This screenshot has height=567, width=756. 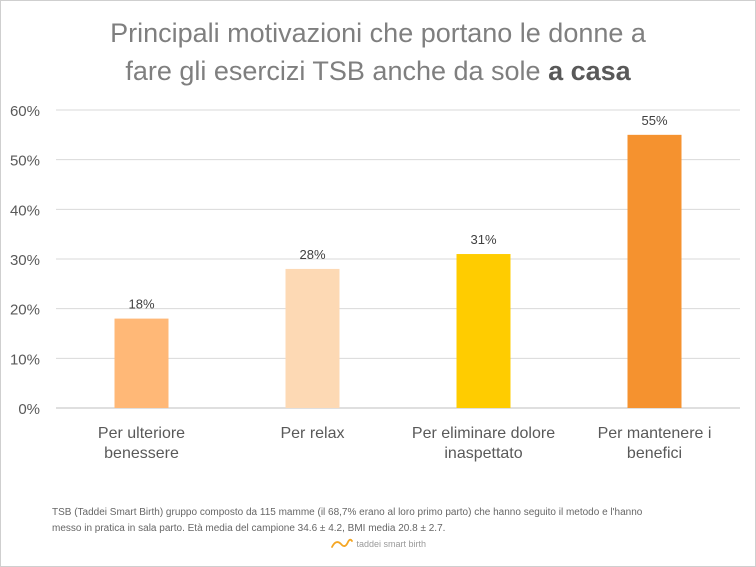 I want to click on chart-title-emphasis: a casa, so click(x=589, y=71).